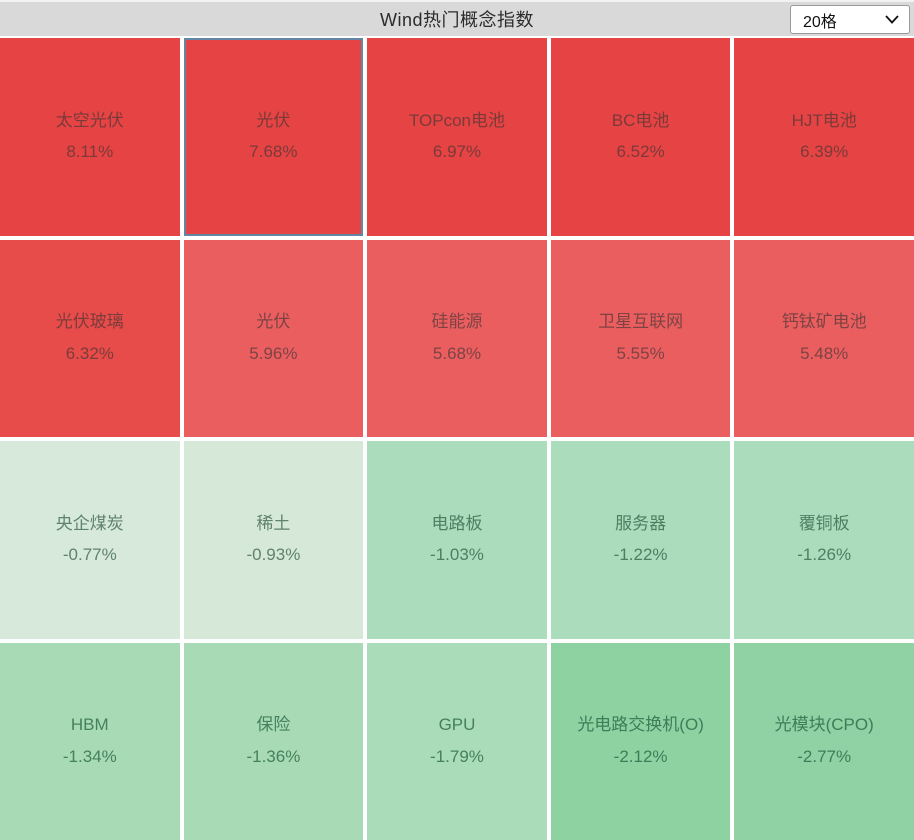 Image resolution: width=914 pixels, height=840 pixels. What do you see at coordinates (89, 120) in the screenshot?
I see `concept-name: 太空光伏` at bounding box center [89, 120].